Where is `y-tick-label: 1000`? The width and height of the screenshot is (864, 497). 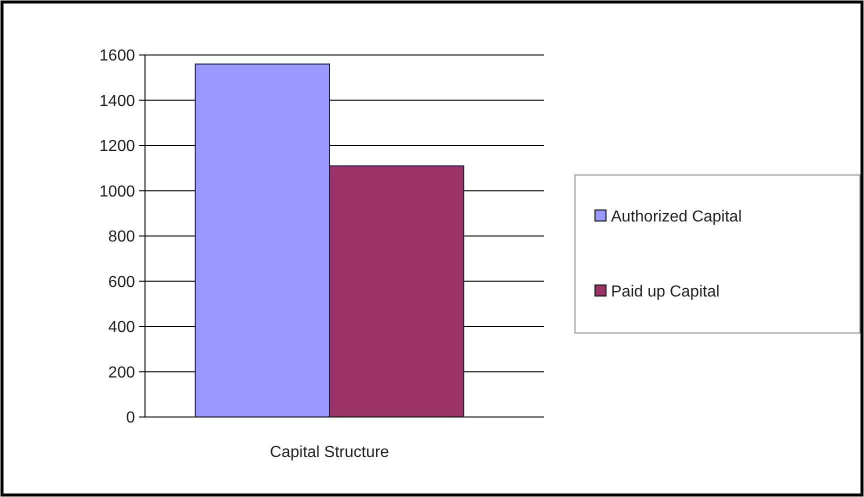 y-tick-label: 1000 is located at coordinates (117, 191).